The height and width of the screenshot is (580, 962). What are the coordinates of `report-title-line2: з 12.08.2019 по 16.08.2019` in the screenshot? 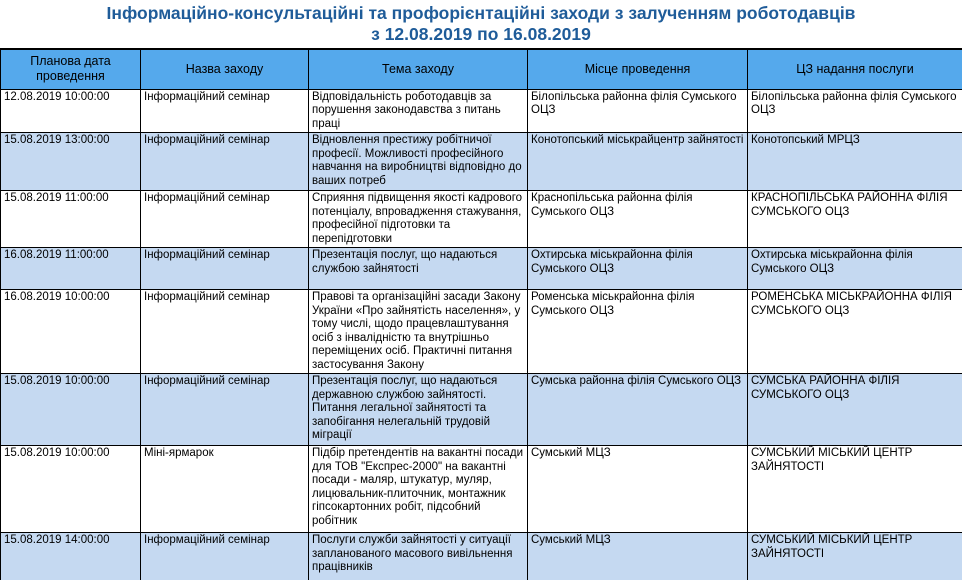 It's located at (481, 34).